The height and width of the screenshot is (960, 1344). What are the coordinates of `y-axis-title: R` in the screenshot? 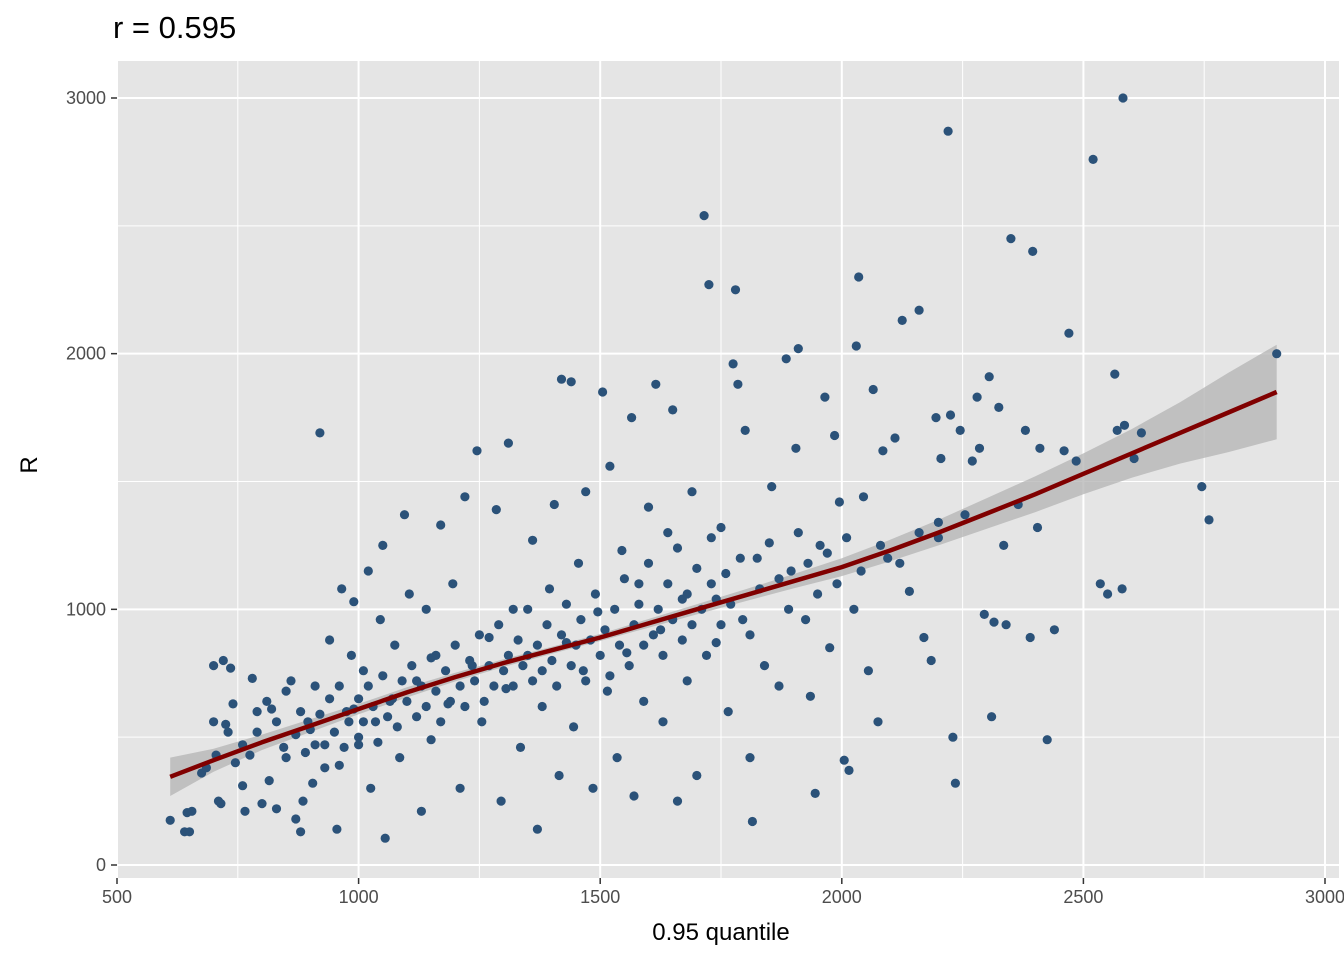 It's located at (29, 464).